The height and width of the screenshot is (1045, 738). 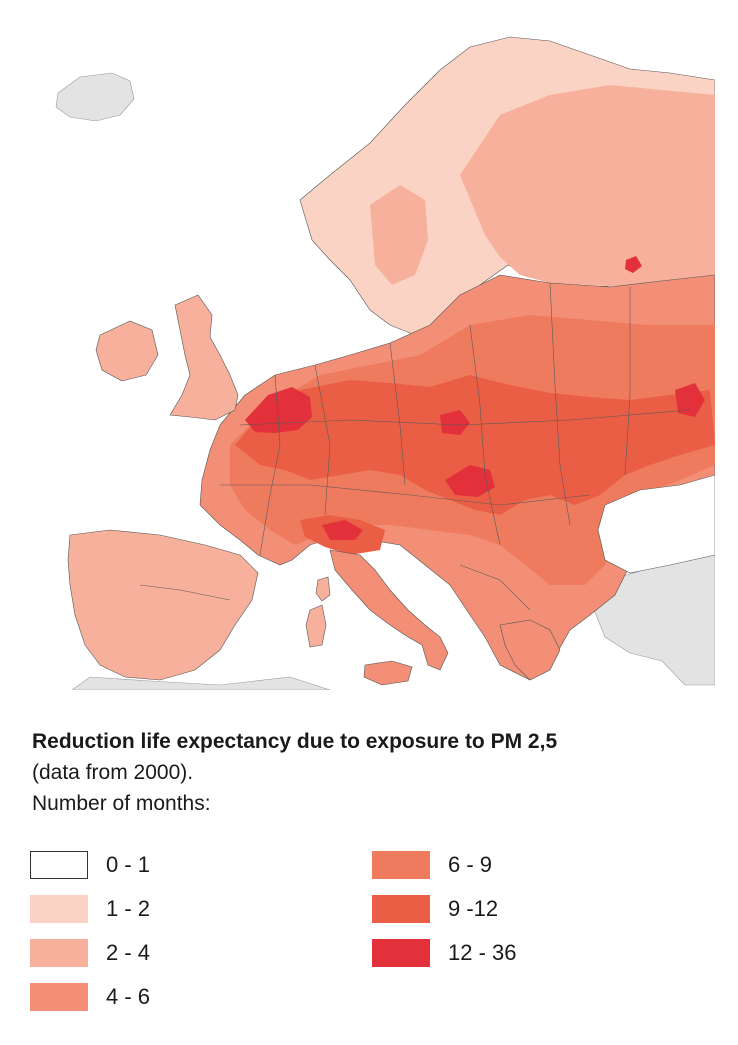 I want to click on moscow-hotspot, so click(x=633, y=264).